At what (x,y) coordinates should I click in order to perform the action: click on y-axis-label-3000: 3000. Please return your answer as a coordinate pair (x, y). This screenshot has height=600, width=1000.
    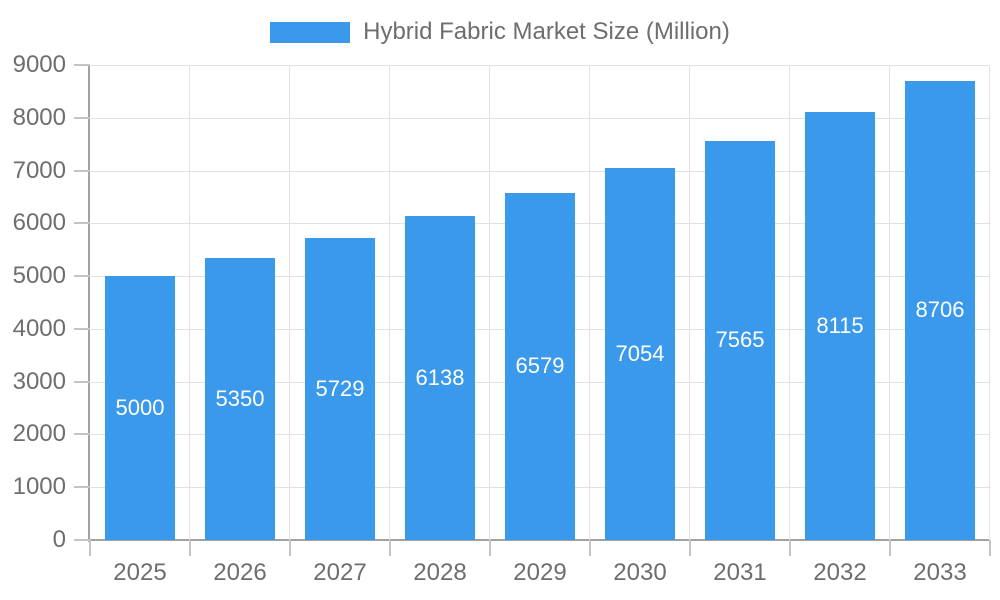
    Looking at the image, I should click on (39, 381).